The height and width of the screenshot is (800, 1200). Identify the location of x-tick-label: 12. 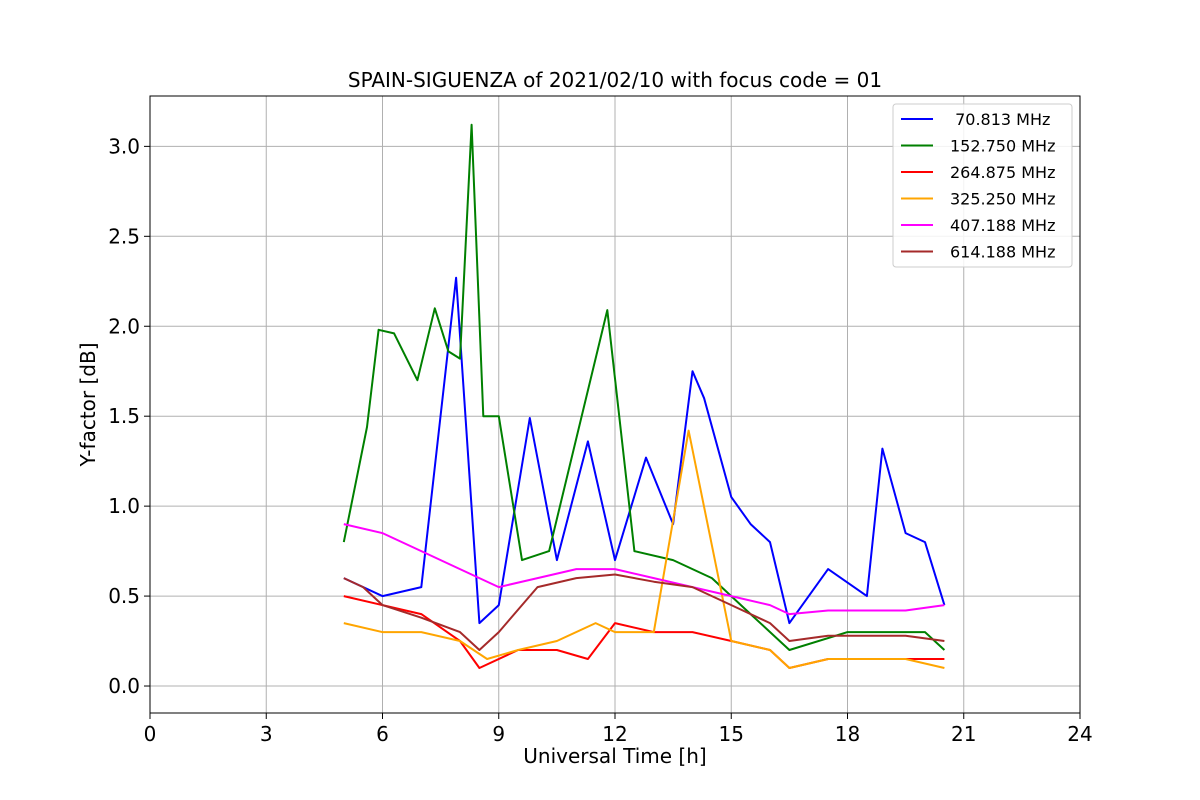
(614, 734).